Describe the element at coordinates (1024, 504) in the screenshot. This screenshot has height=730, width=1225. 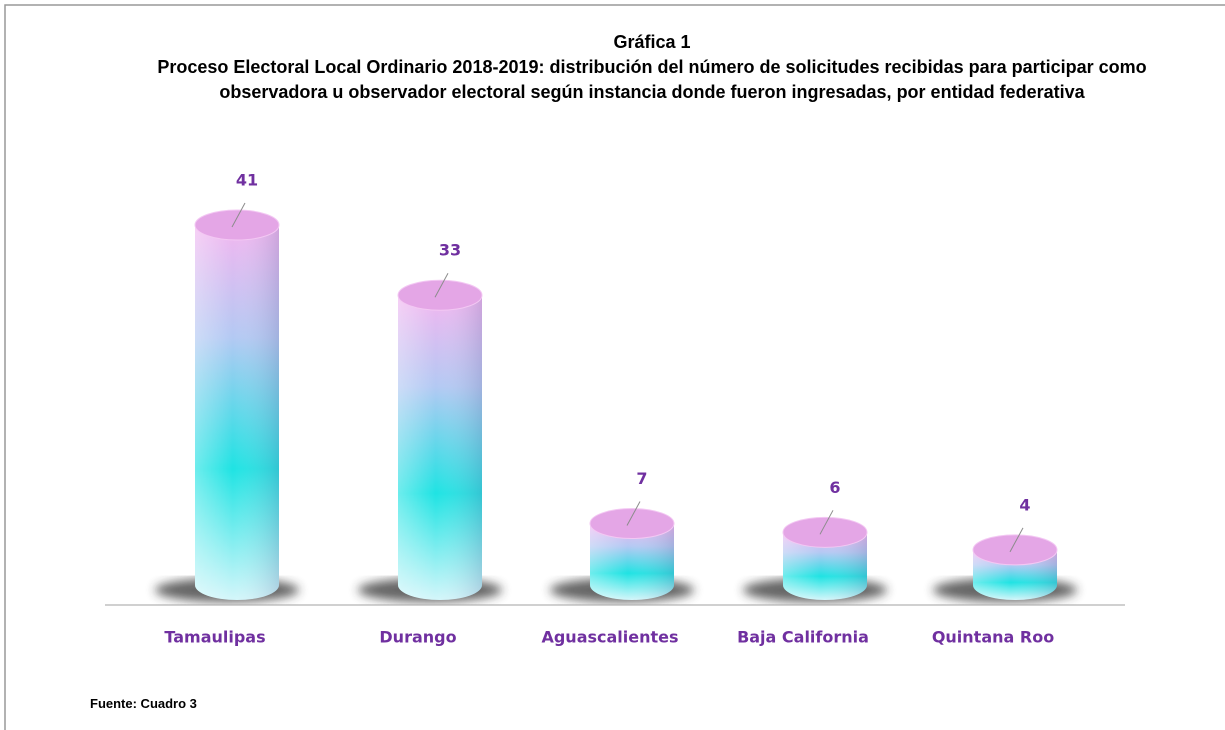
I see `data-label: 4` at that location.